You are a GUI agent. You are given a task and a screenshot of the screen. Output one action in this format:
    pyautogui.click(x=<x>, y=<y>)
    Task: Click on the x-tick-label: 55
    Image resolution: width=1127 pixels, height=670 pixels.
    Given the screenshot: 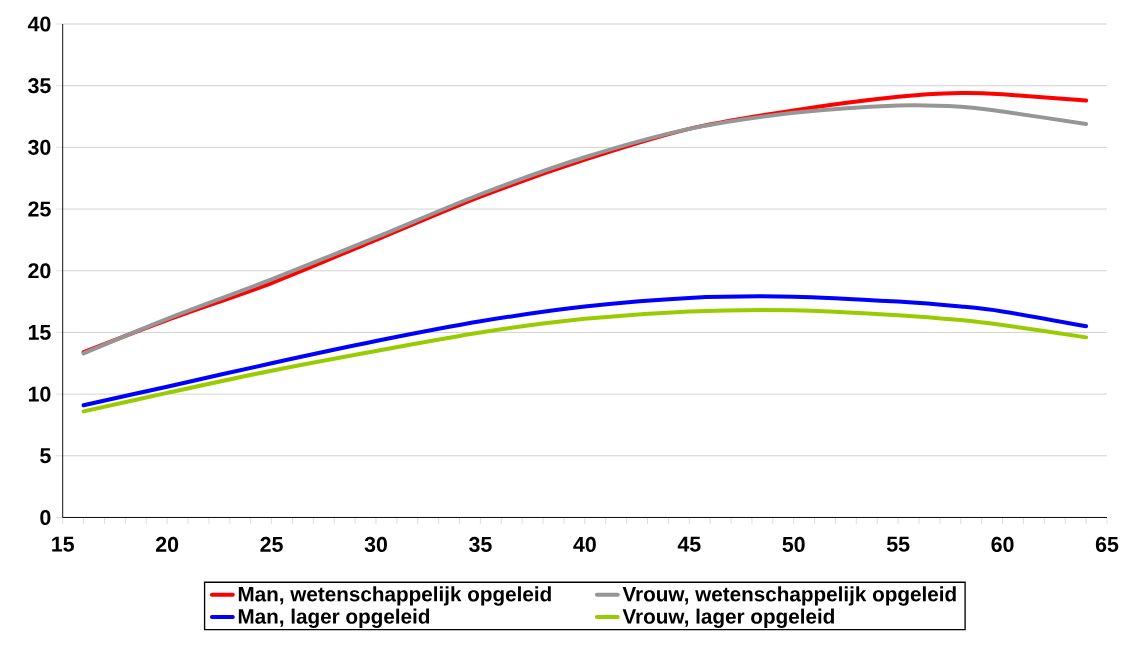 What is the action you would take?
    pyautogui.click(x=898, y=544)
    